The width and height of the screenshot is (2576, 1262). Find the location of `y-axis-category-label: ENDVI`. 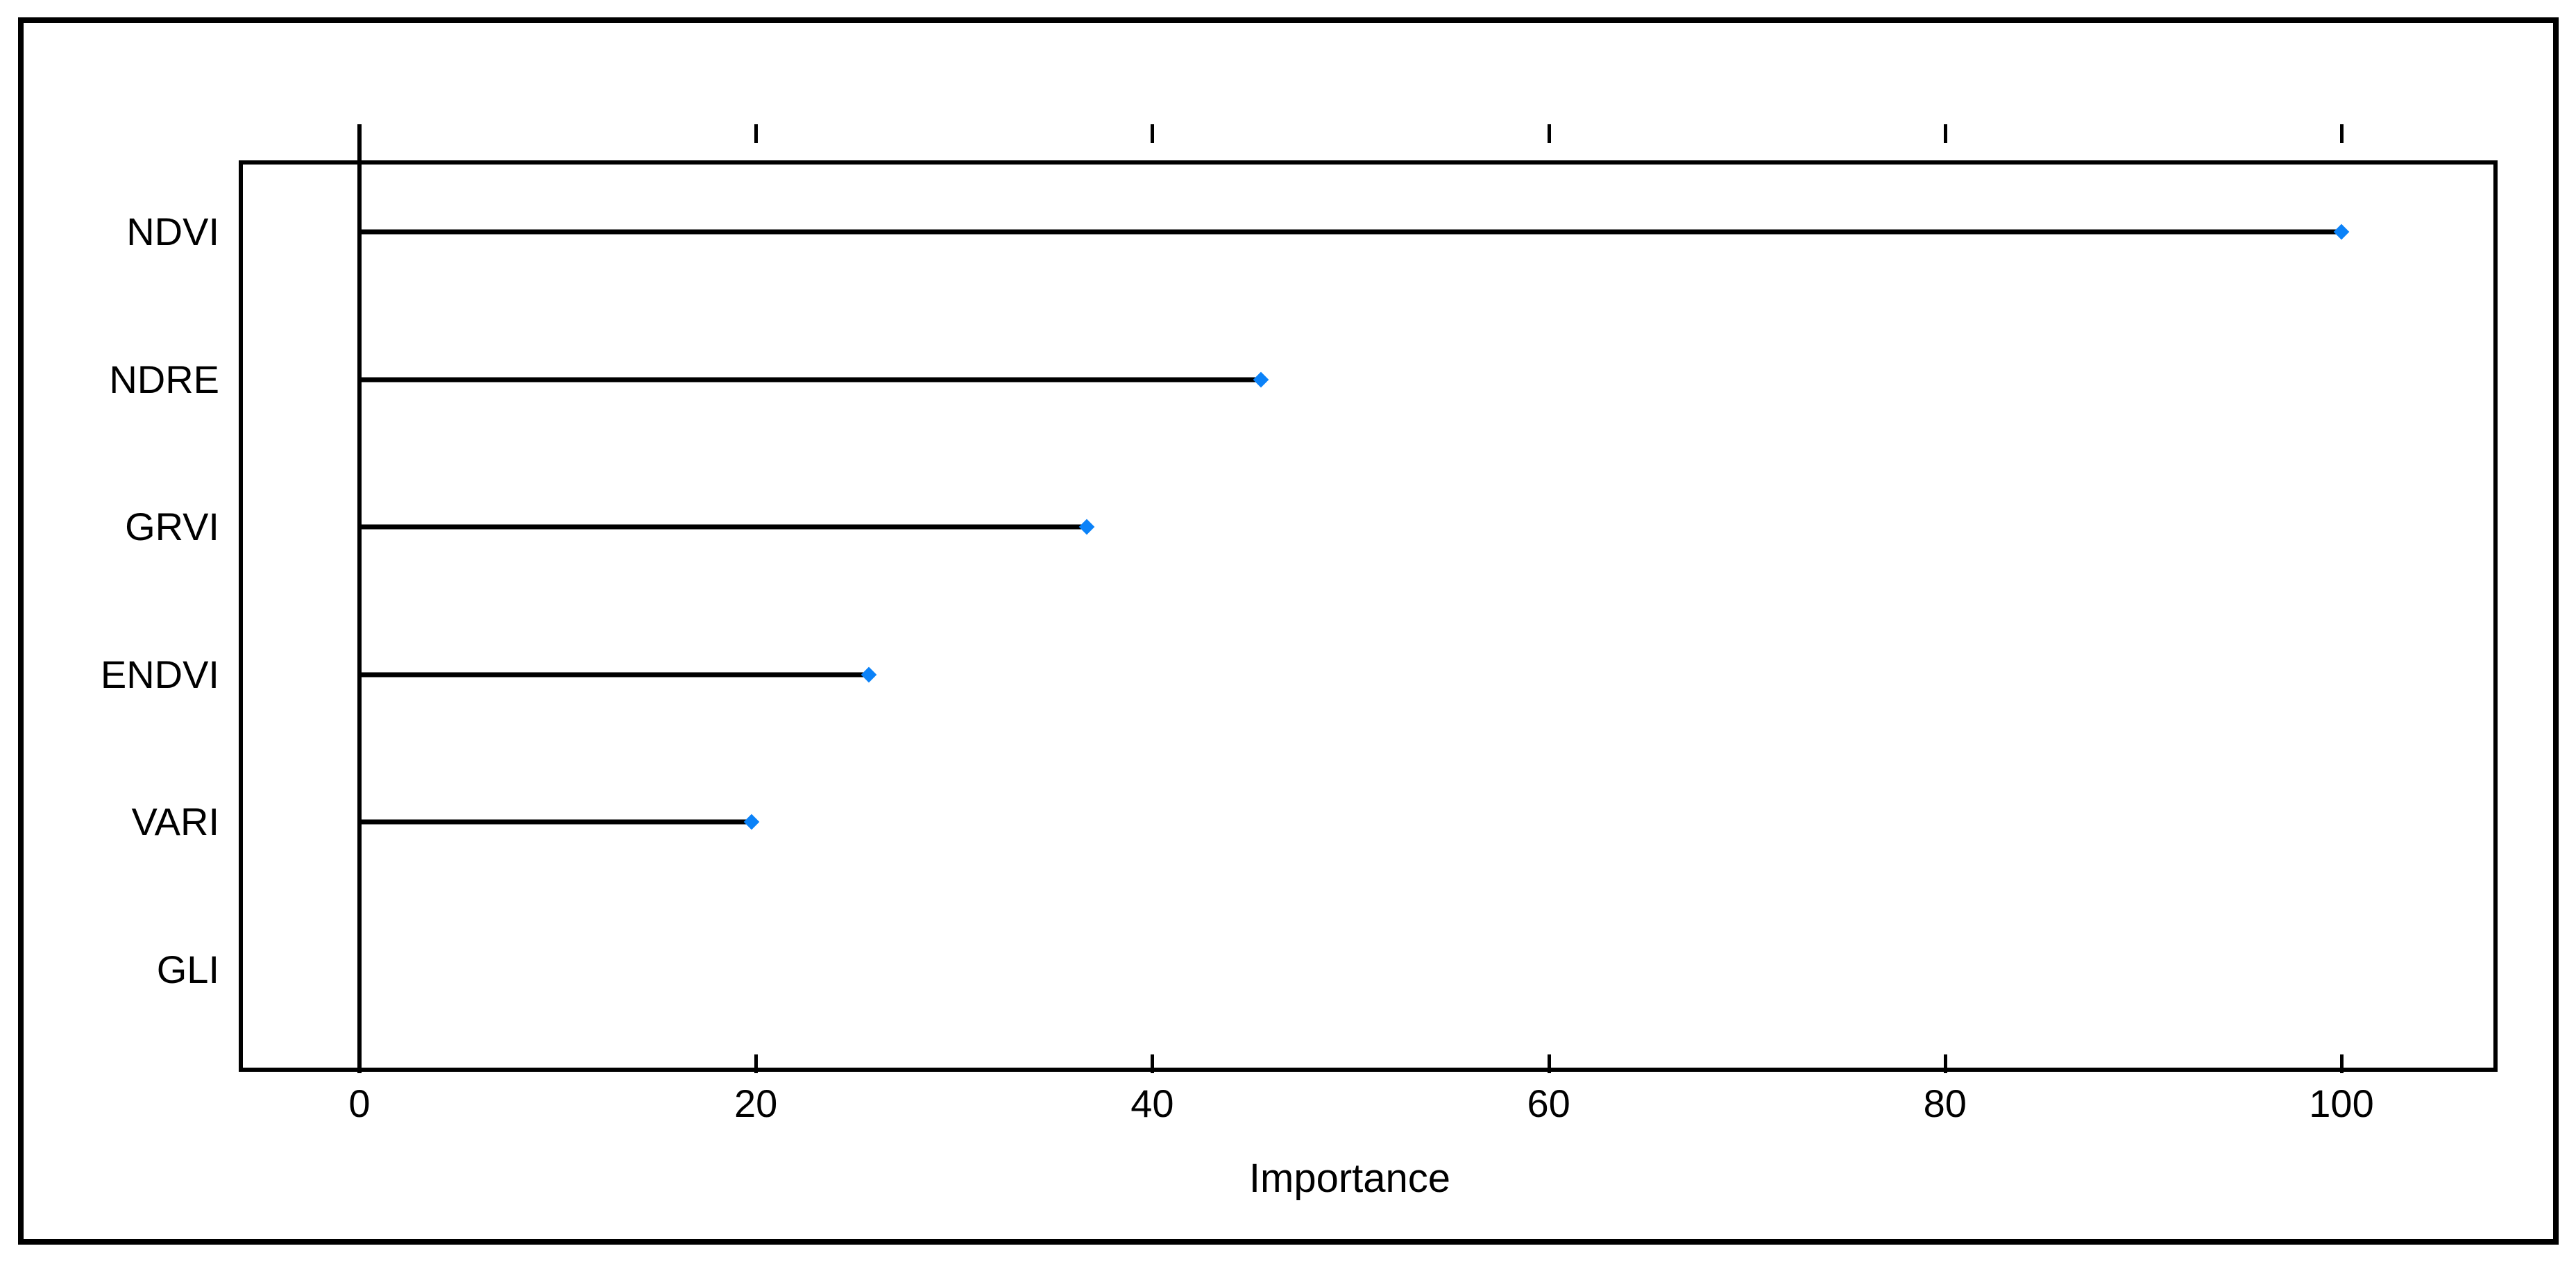

y-axis-category-label: ENDVI is located at coordinates (160, 674).